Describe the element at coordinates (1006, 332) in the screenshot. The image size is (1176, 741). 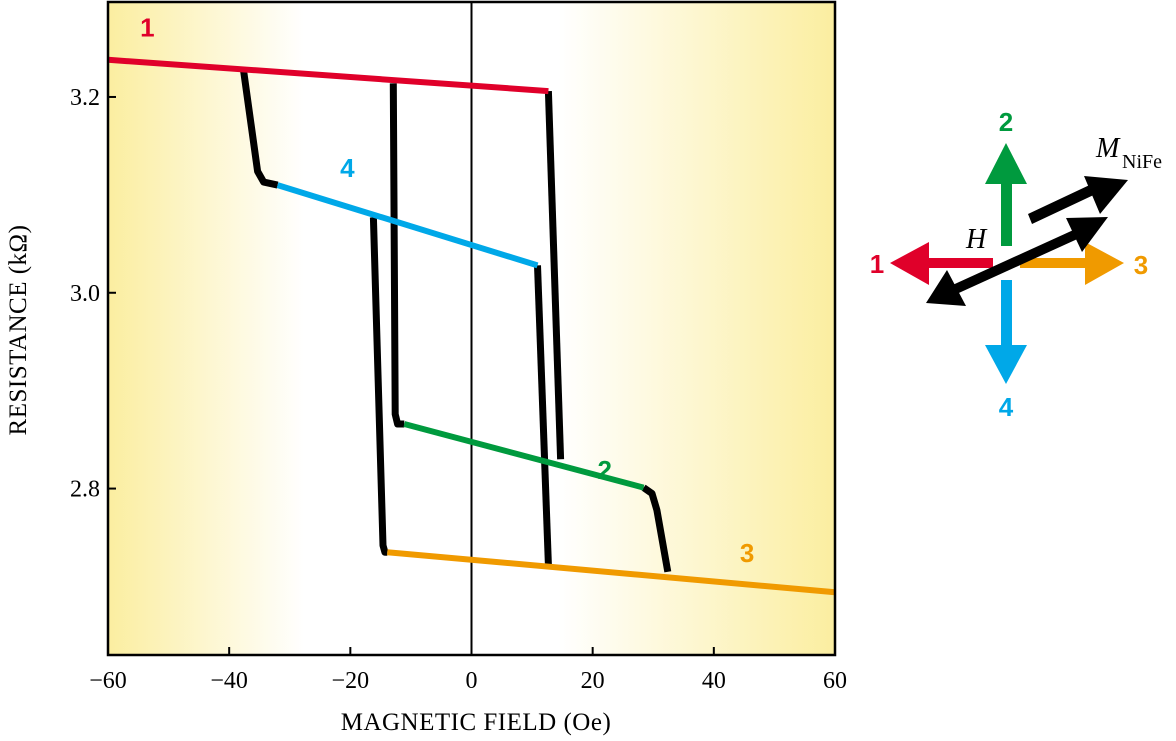
I see `arrow-4-icon` at that location.